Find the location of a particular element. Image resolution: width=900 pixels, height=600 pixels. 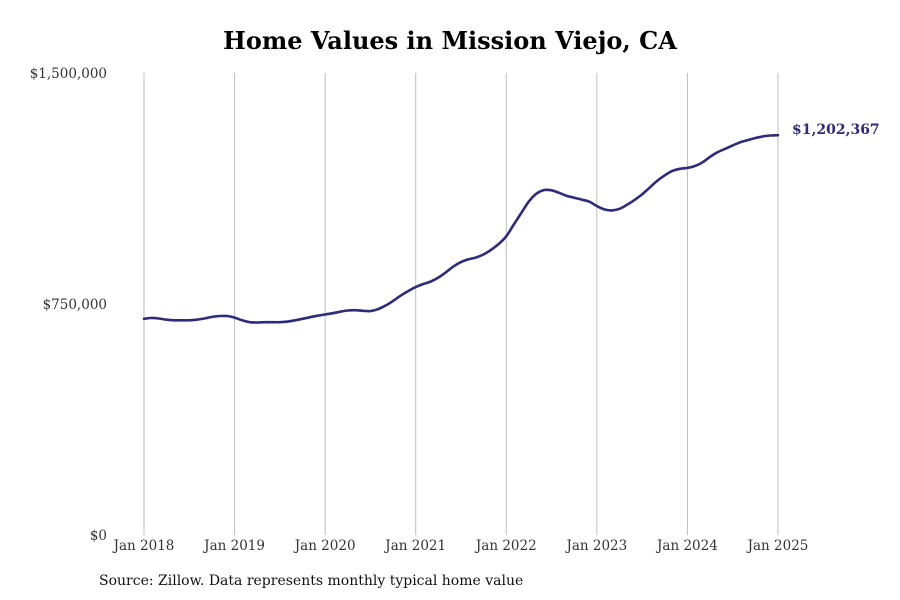

chart-title: Home Values in Mission Viejo, CA is located at coordinates (450, 40).